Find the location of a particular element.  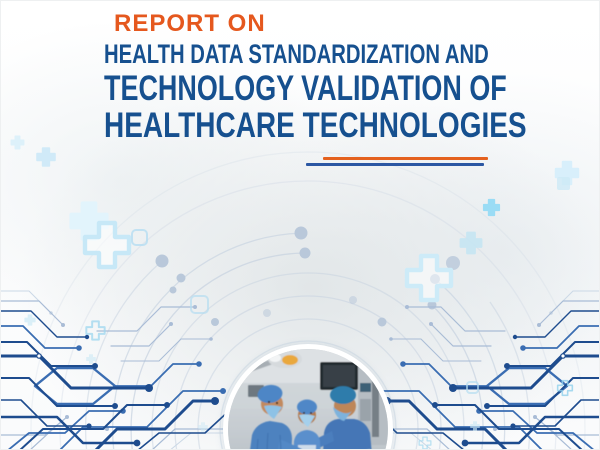

title-line-1: HEALTH DATA STANDARDIZATION AND is located at coordinates (296, 54).